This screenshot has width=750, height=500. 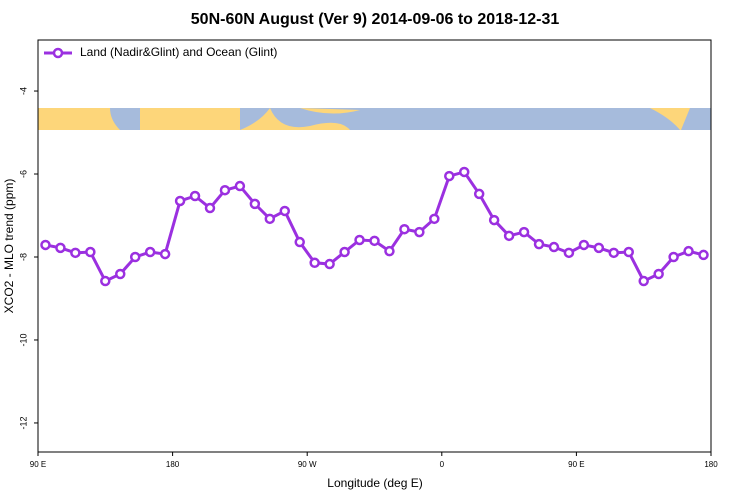 What do you see at coordinates (178, 52) in the screenshot?
I see `legend-label: Land (Nadir&Glint) and Ocean (Glint)` at bounding box center [178, 52].